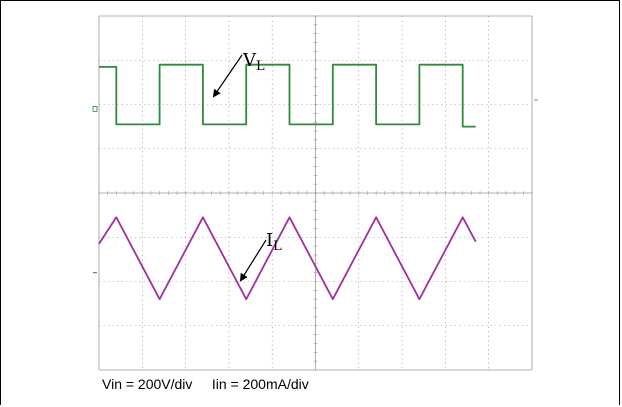 Image resolution: width=622 pixels, height=407 pixels. What do you see at coordinates (274, 242) in the screenshot?
I see `label-il: IL` at bounding box center [274, 242].